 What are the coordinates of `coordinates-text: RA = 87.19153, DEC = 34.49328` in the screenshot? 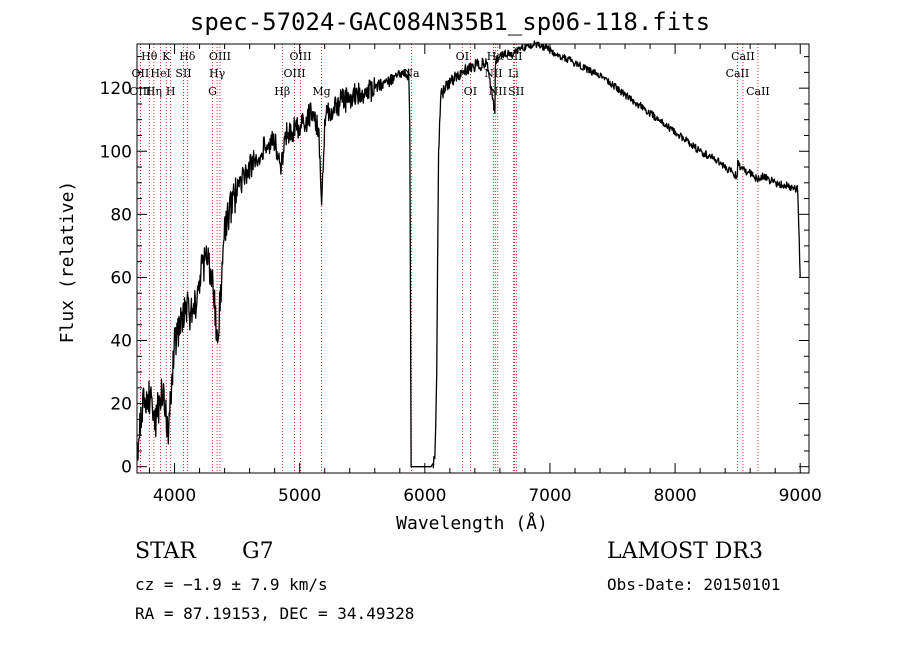 It's located at (275, 613).